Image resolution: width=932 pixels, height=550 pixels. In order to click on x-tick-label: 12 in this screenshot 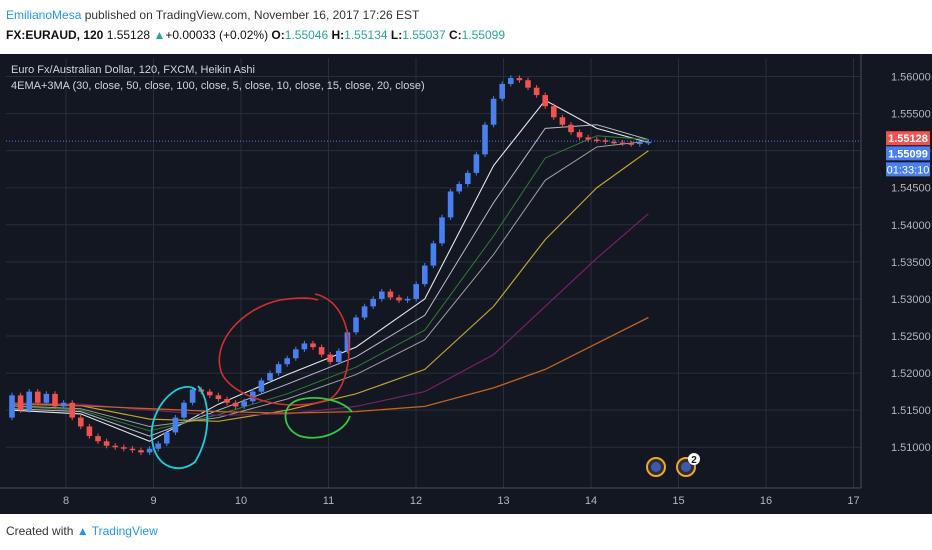, I will do `click(416, 501)`.